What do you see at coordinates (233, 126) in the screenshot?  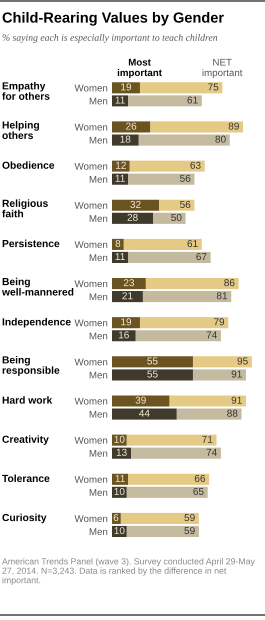 I see `total-label: 89` at bounding box center [233, 126].